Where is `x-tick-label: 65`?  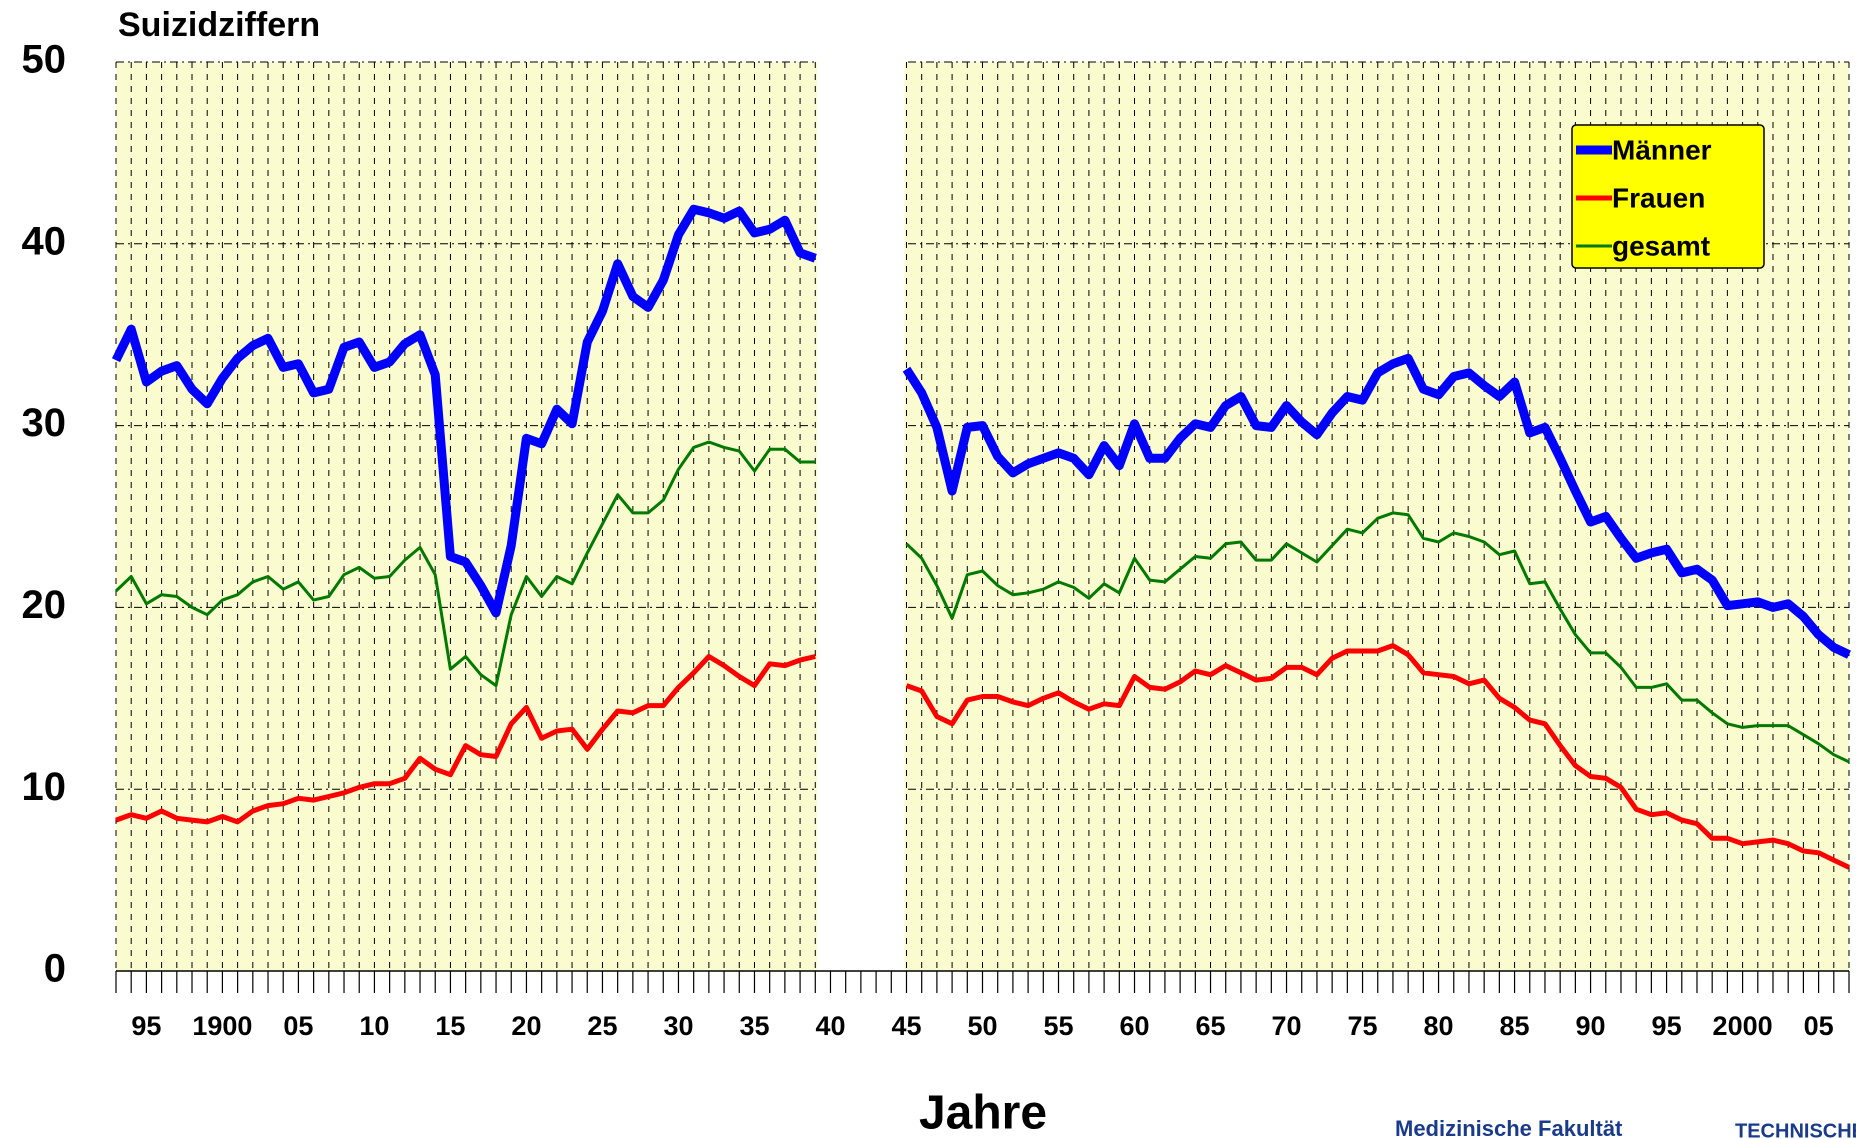
x-tick-label: 65 is located at coordinates (1211, 1026).